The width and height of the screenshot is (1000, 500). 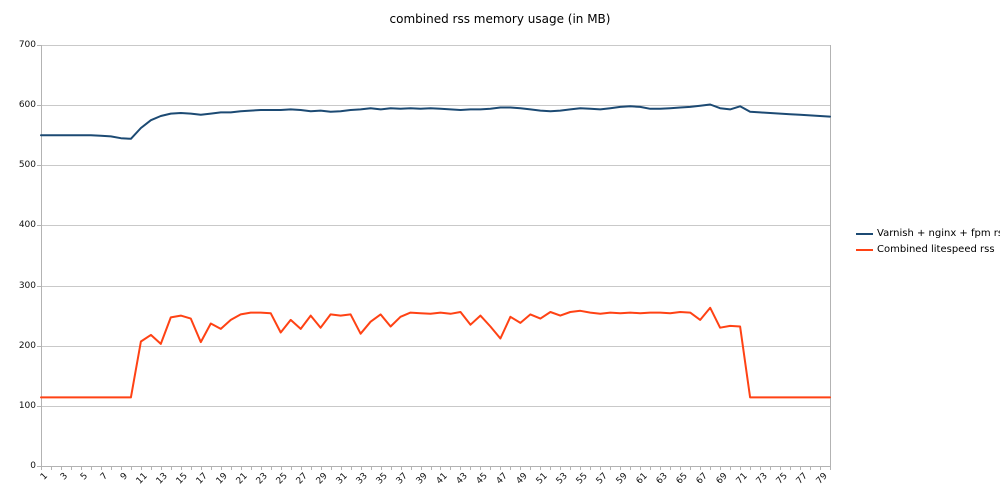 I want to click on y-axis-label: 600, so click(x=27, y=105).